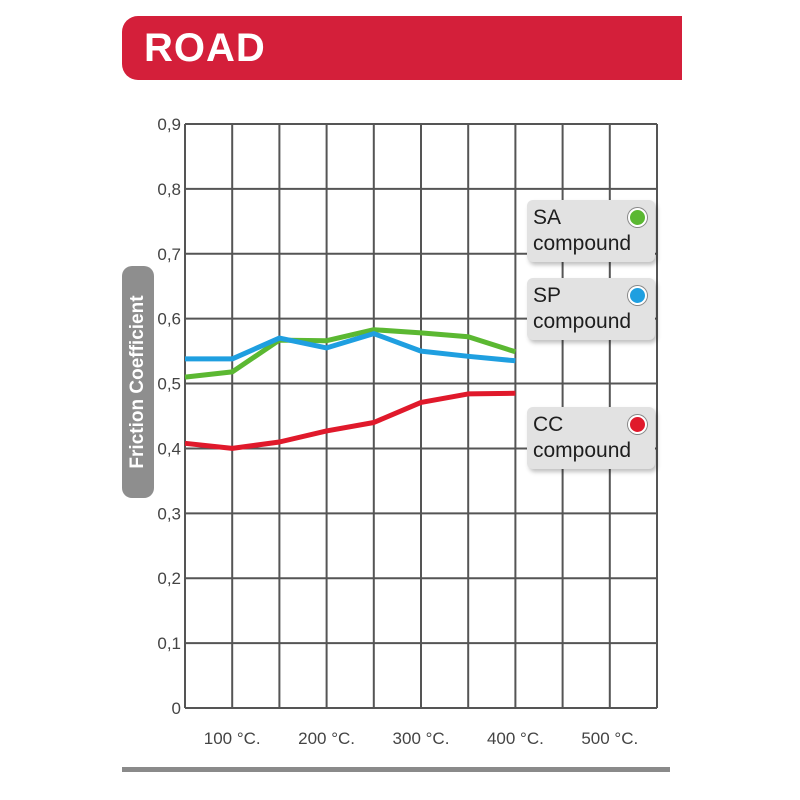 The image size is (800, 800). What do you see at coordinates (169, 578) in the screenshot?
I see `y-tick-label: 0,2` at bounding box center [169, 578].